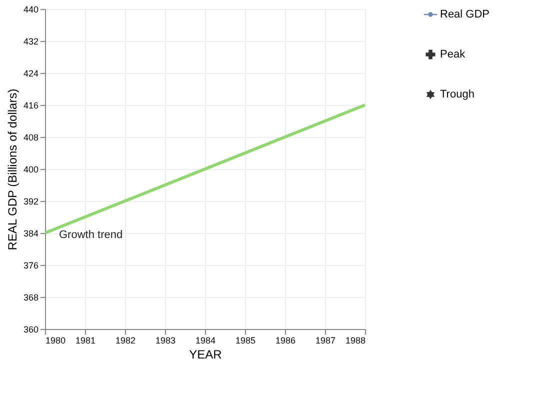 This screenshot has height=394, width=542. What do you see at coordinates (245, 341) in the screenshot?
I see `x-tick-label: 1985` at bounding box center [245, 341].